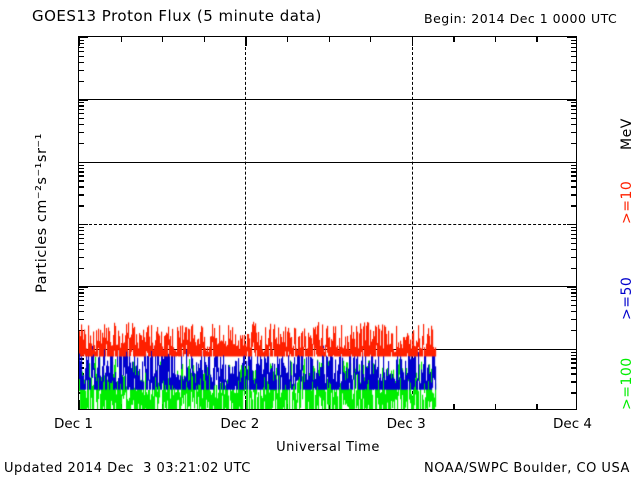 This screenshot has height=480, width=640. I want to click on x-tick-label: Dec 1, so click(74, 424).